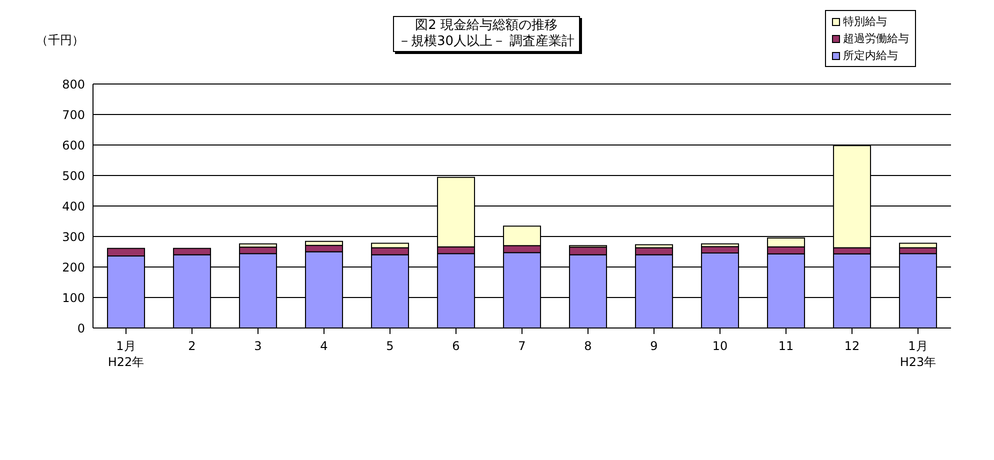  What do you see at coordinates (73, 115) in the screenshot?
I see `y-tick-label: 700` at bounding box center [73, 115].